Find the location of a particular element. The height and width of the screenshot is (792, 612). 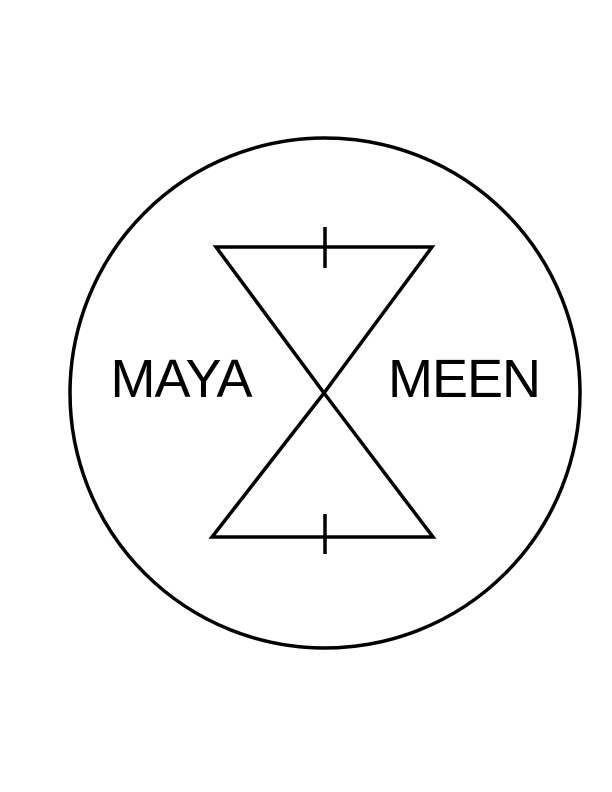

bottom-triangle is located at coordinates (322, 464).